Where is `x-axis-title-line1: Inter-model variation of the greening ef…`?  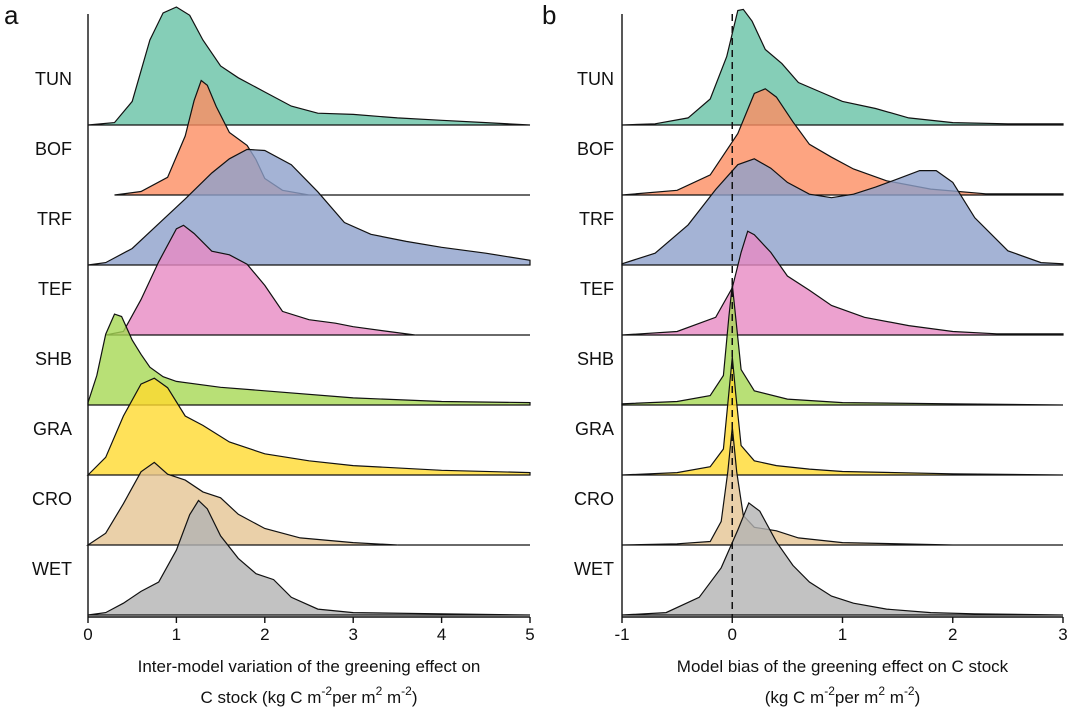
x-axis-title-line1: Inter-model variation of the greening ef… is located at coordinates (309, 666).